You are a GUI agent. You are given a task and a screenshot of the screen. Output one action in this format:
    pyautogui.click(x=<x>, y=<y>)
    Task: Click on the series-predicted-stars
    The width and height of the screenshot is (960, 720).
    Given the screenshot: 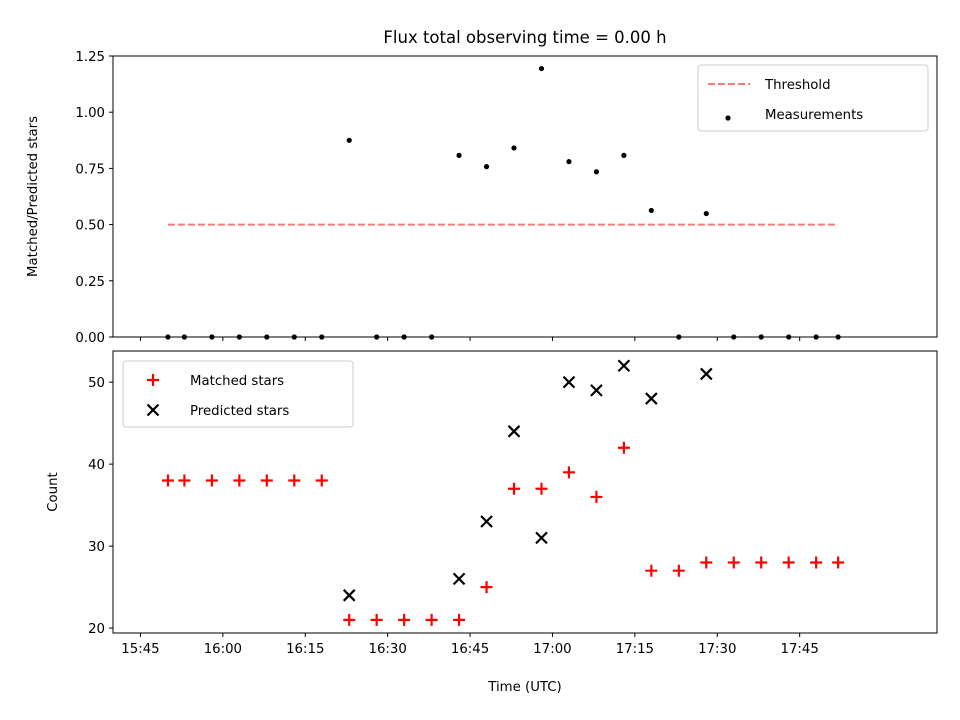 What is the action you would take?
    pyautogui.click(x=527, y=480)
    